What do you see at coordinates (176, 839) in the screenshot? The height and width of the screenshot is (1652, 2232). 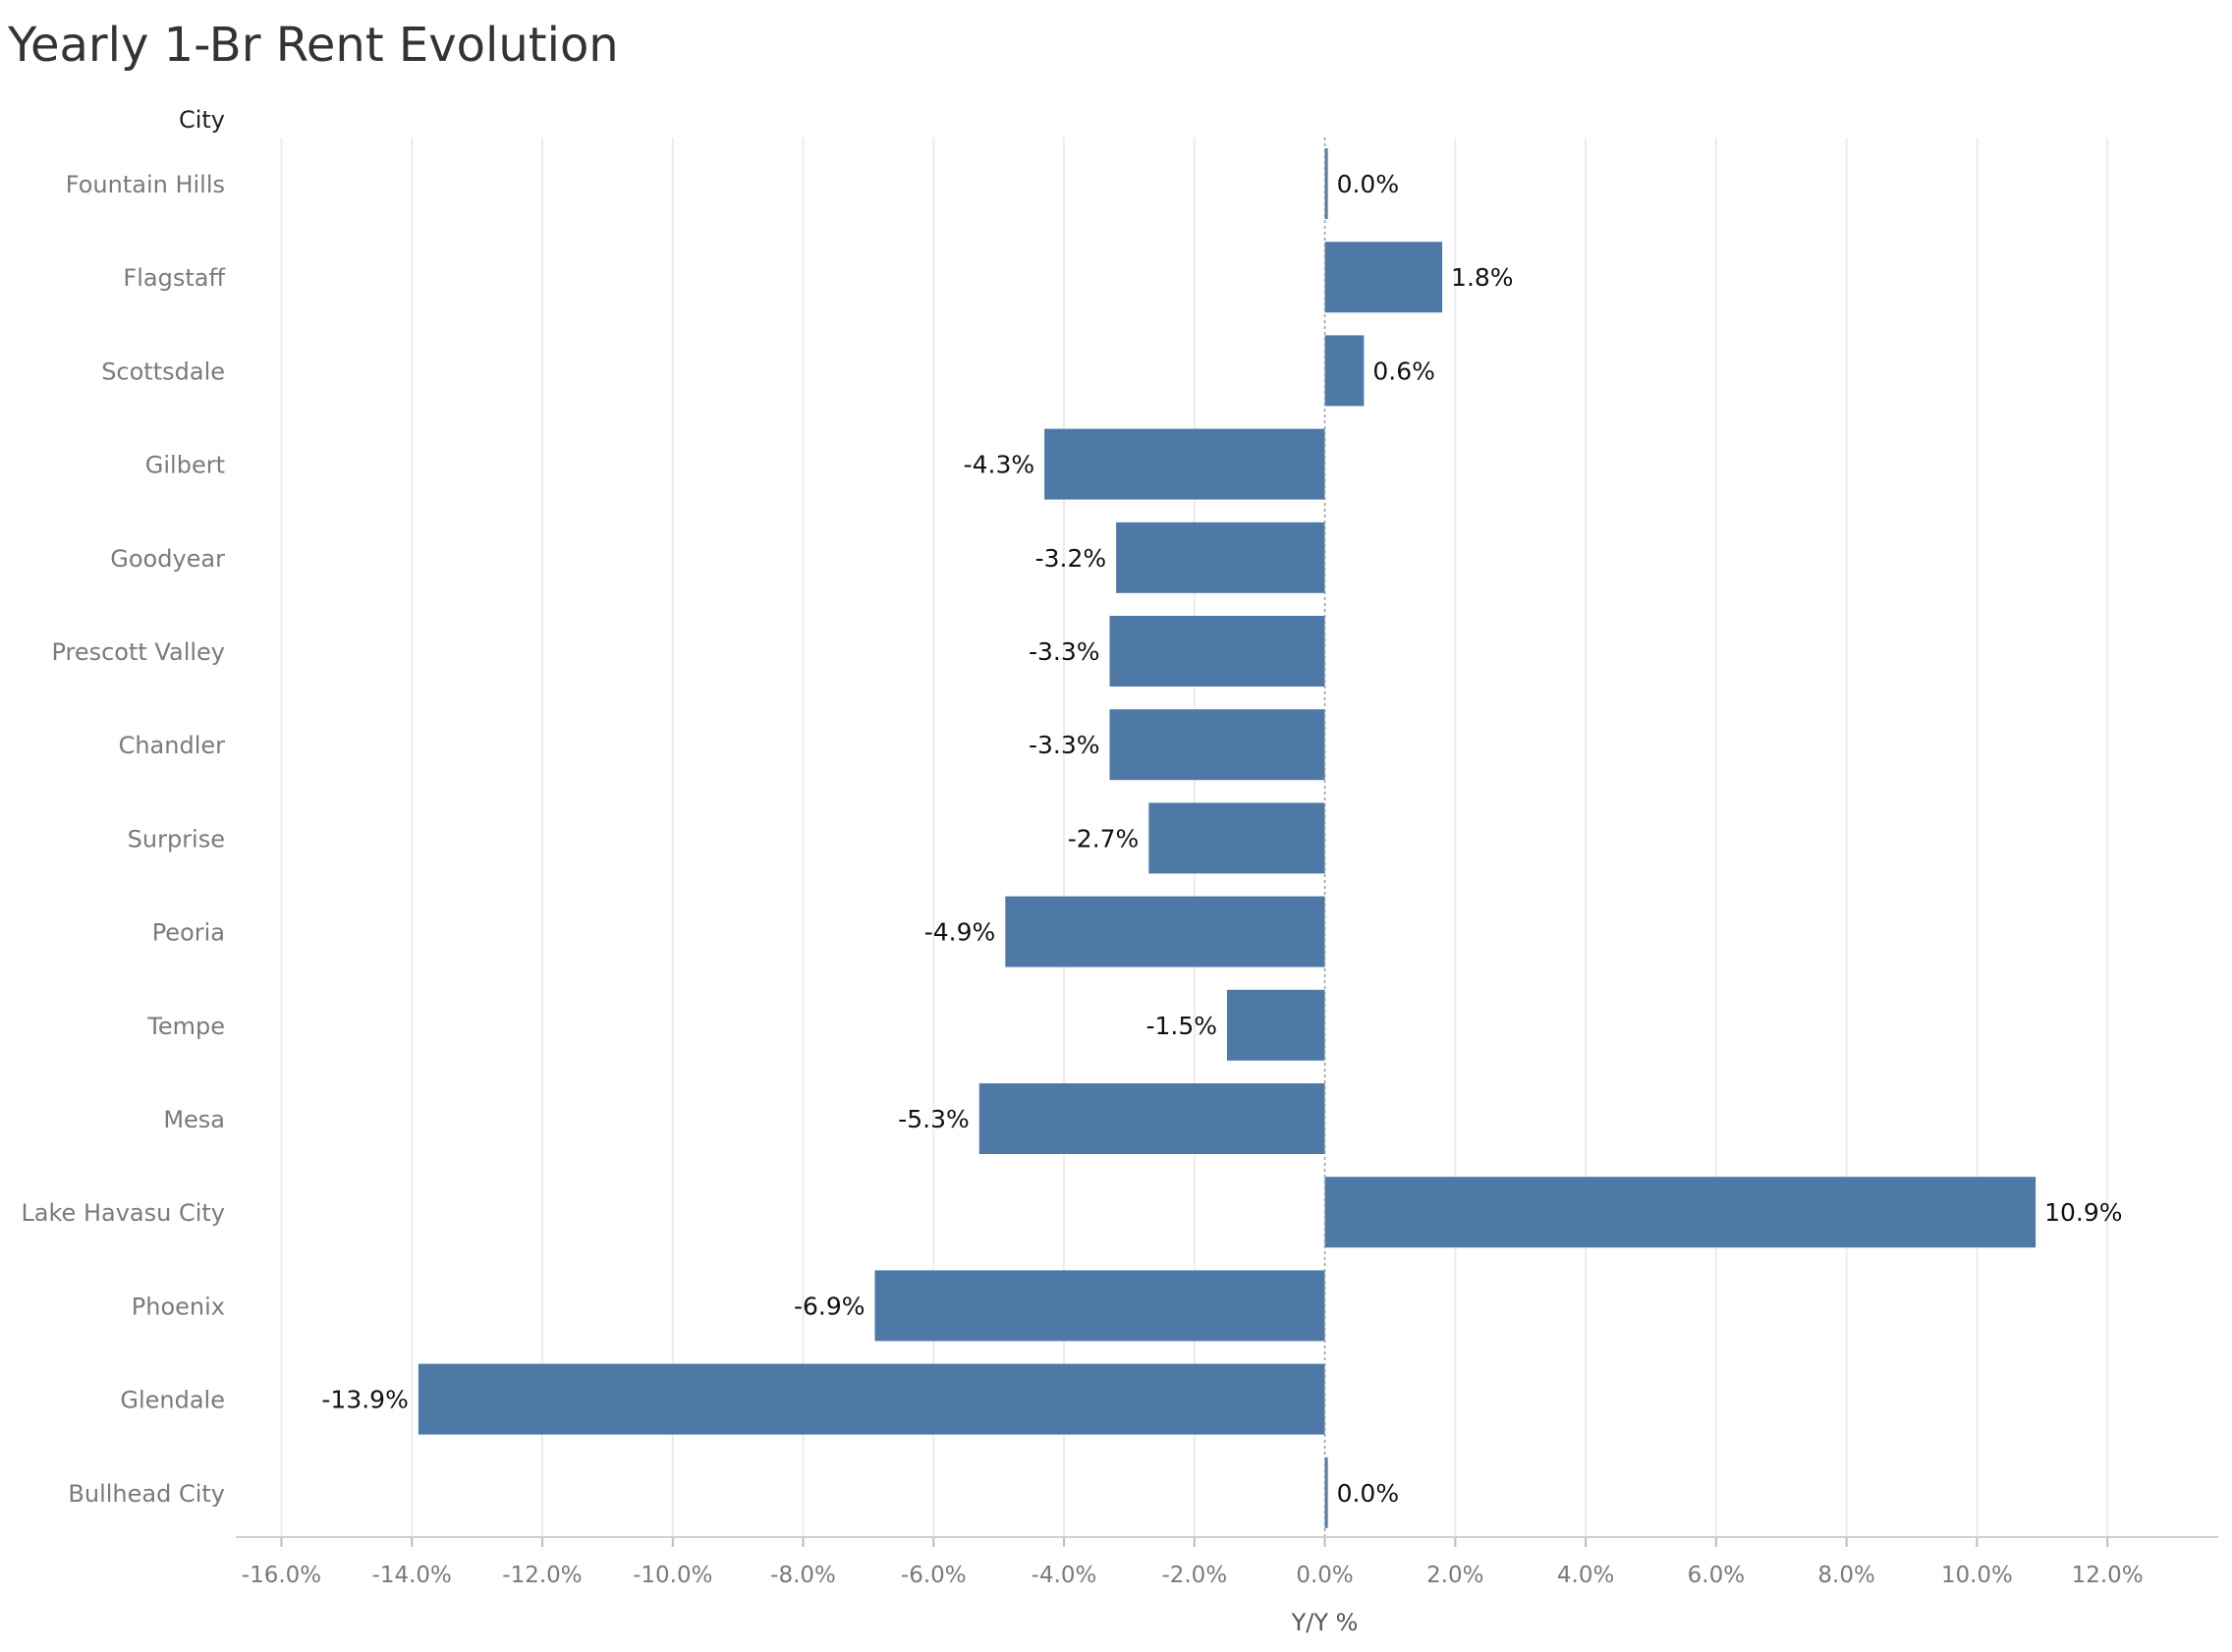 I see `category-label: Surprise` at bounding box center [176, 839].